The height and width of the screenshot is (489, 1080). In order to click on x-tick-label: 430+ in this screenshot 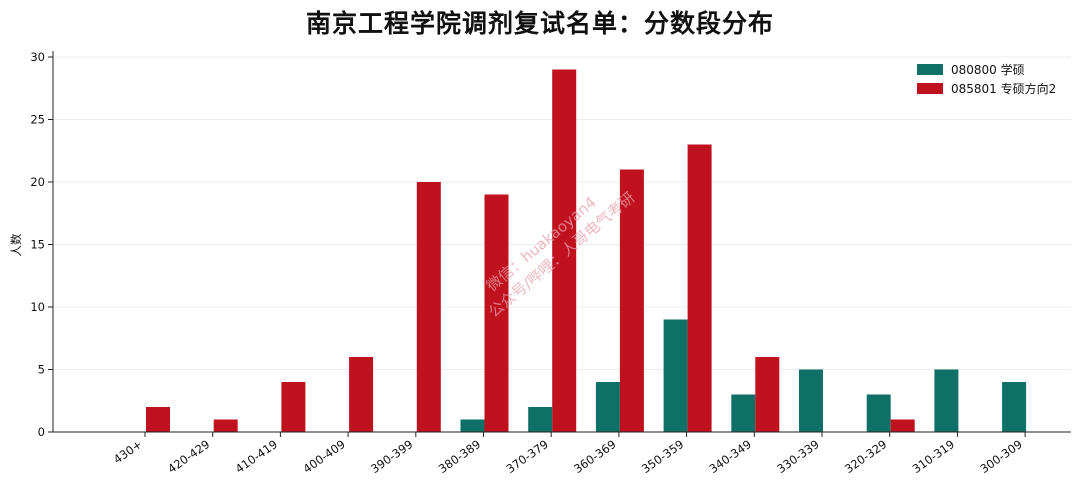, I will do `click(128, 452)`.